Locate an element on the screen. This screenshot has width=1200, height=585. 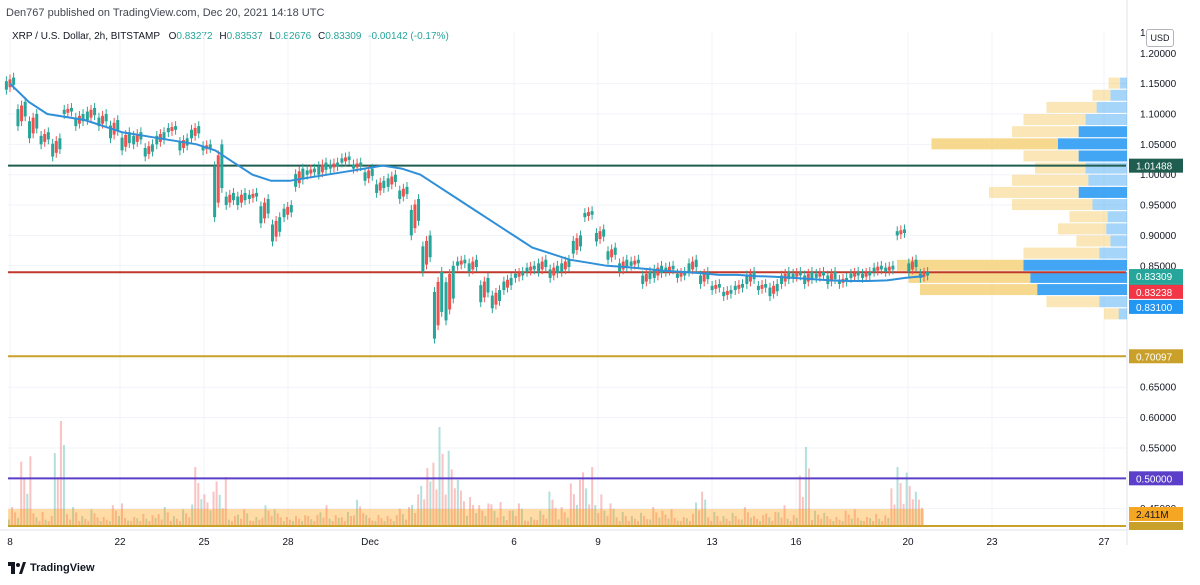
tradingview-footer: TradingView is located at coordinates (51, 568).